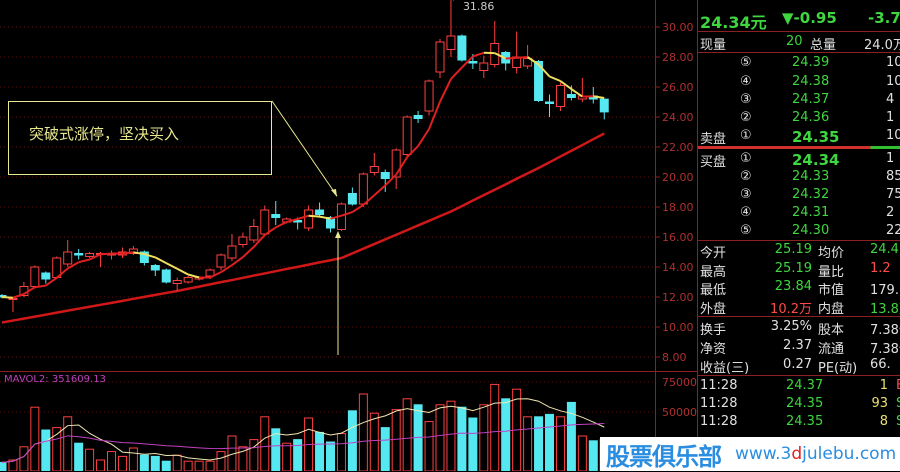 The height and width of the screenshot is (472, 900). I want to click on d-text: 66., so click(880, 364).